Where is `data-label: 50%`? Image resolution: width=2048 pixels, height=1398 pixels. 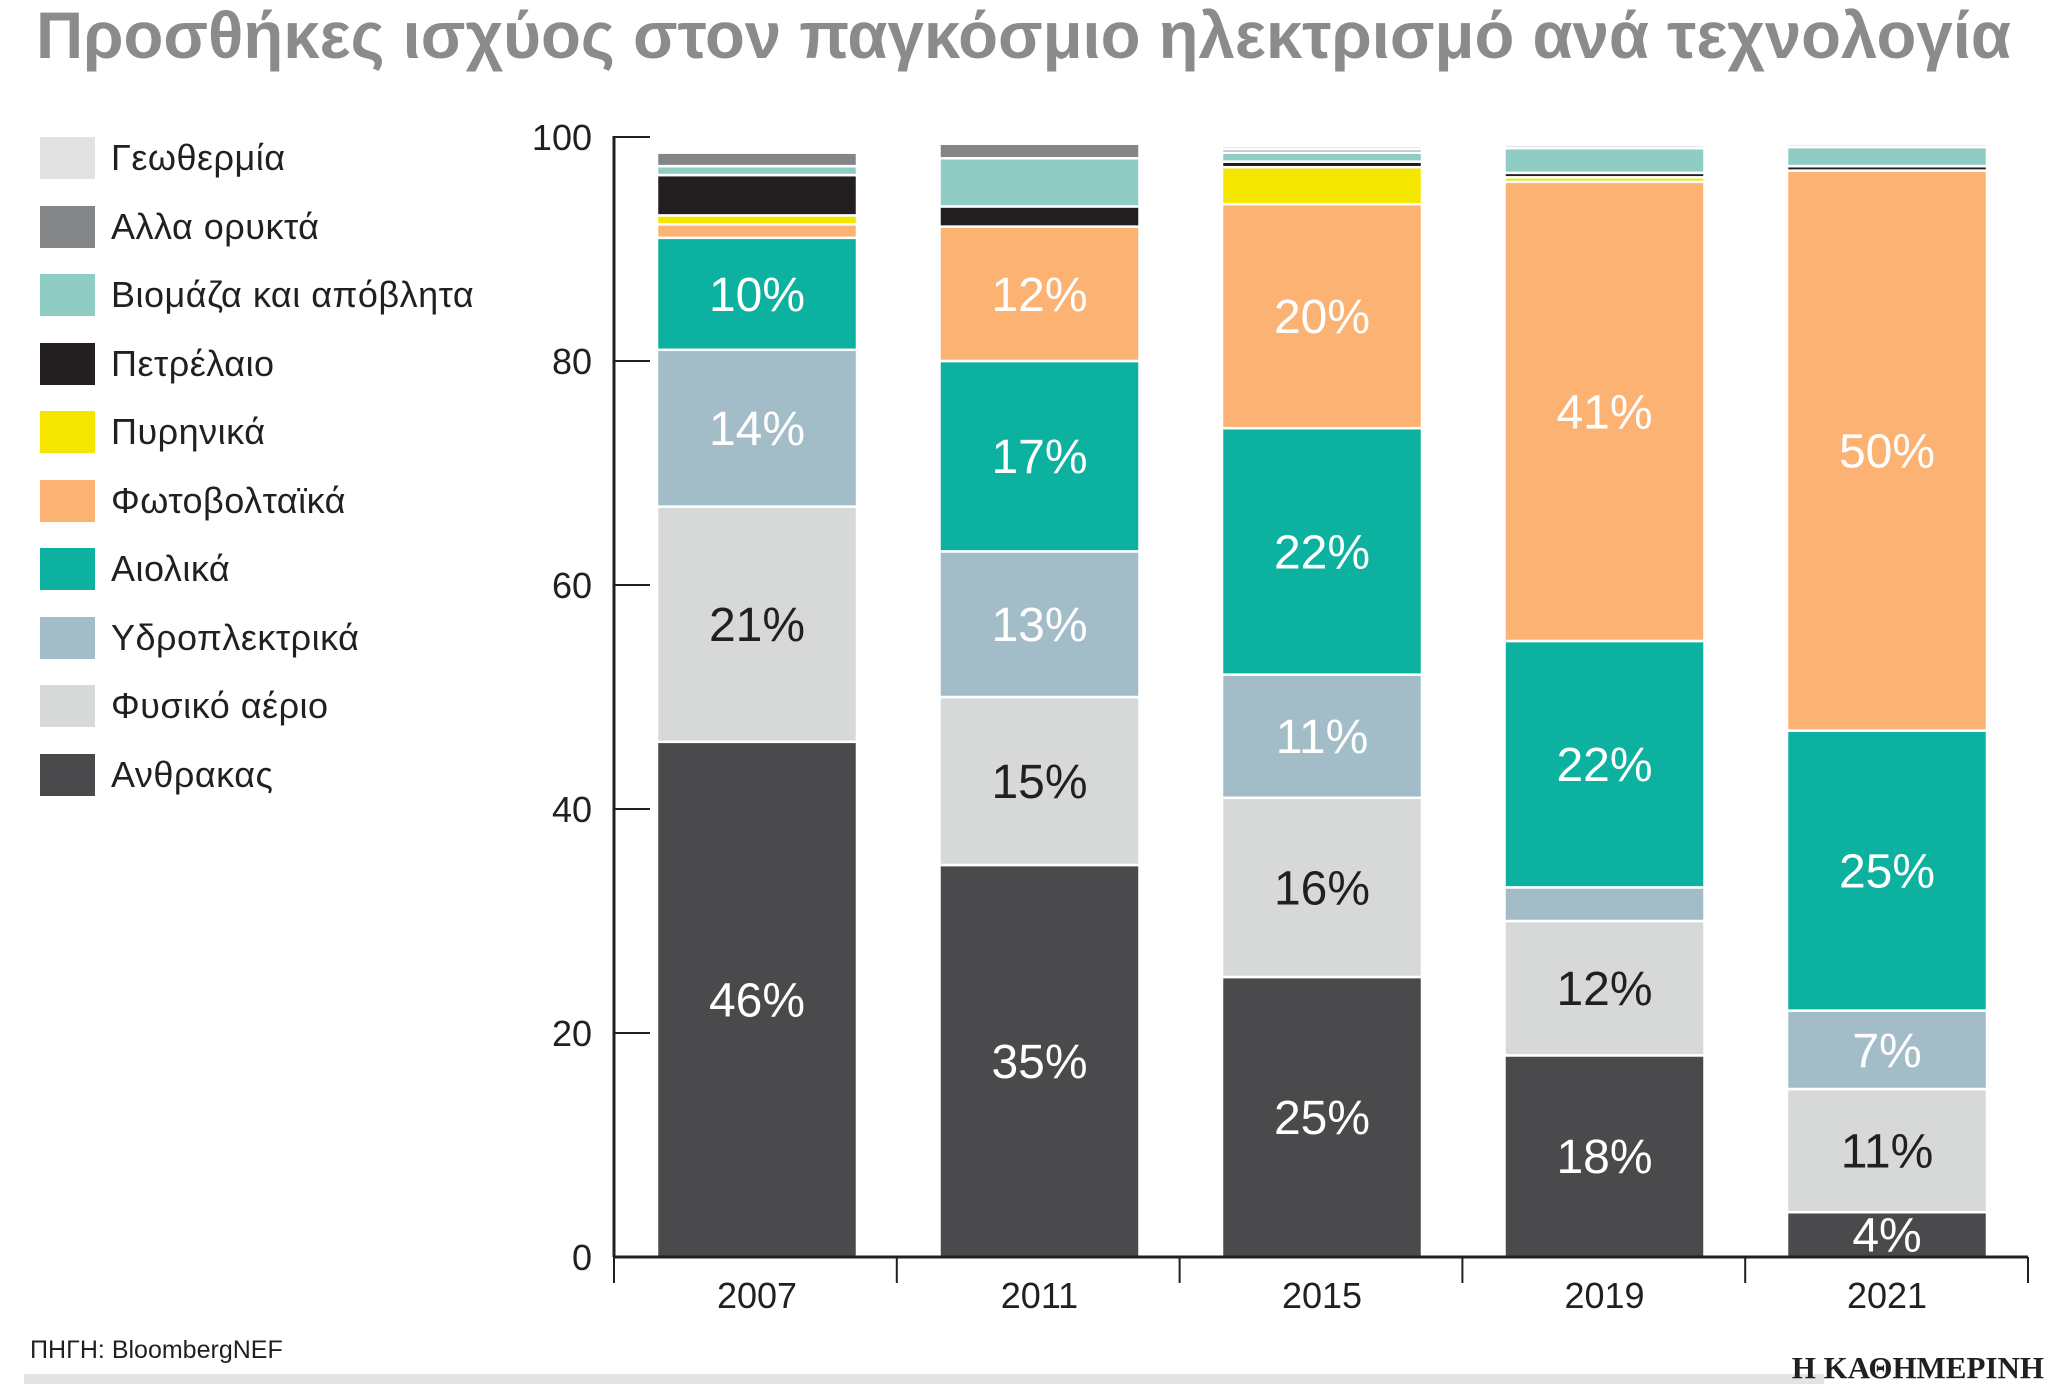 data-label: 50% is located at coordinates (1887, 452).